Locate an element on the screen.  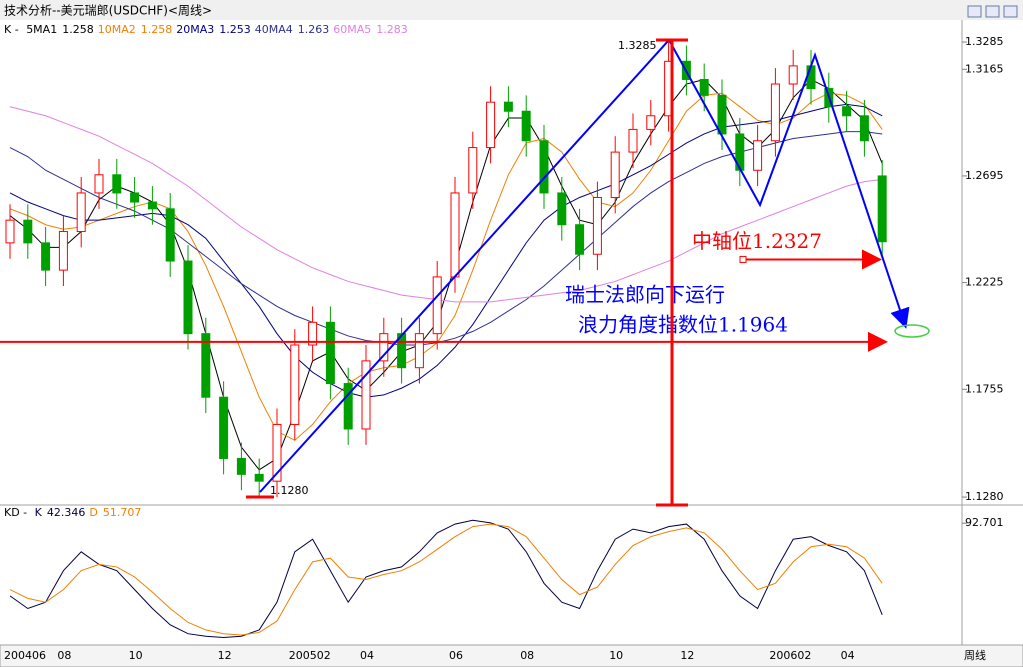
legend-name: 40MA4 is located at coordinates (274, 29).